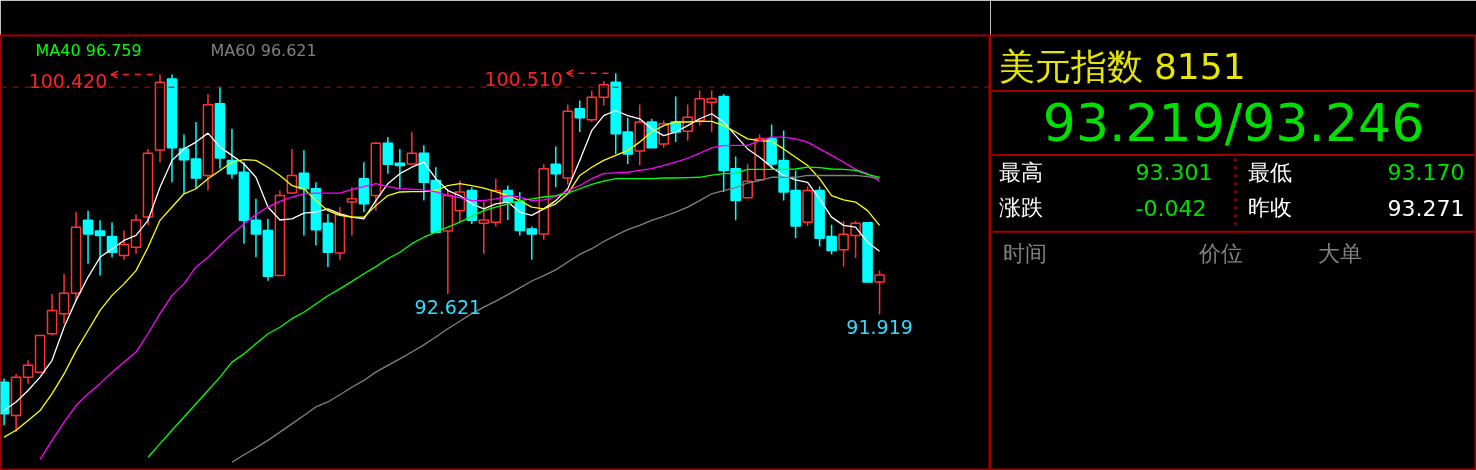  What do you see at coordinates (263, 50) in the screenshot?
I see `text: MA60 96.621` at bounding box center [263, 50].